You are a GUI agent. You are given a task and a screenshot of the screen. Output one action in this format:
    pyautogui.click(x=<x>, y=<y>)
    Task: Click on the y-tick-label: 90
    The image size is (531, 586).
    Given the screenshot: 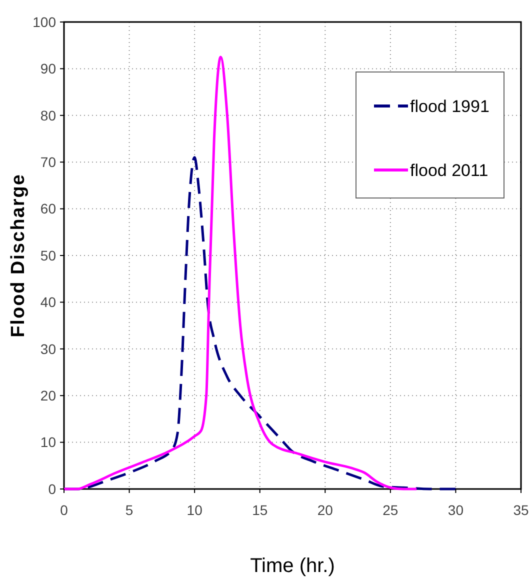 What is the action you would take?
    pyautogui.click(x=48, y=68)
    